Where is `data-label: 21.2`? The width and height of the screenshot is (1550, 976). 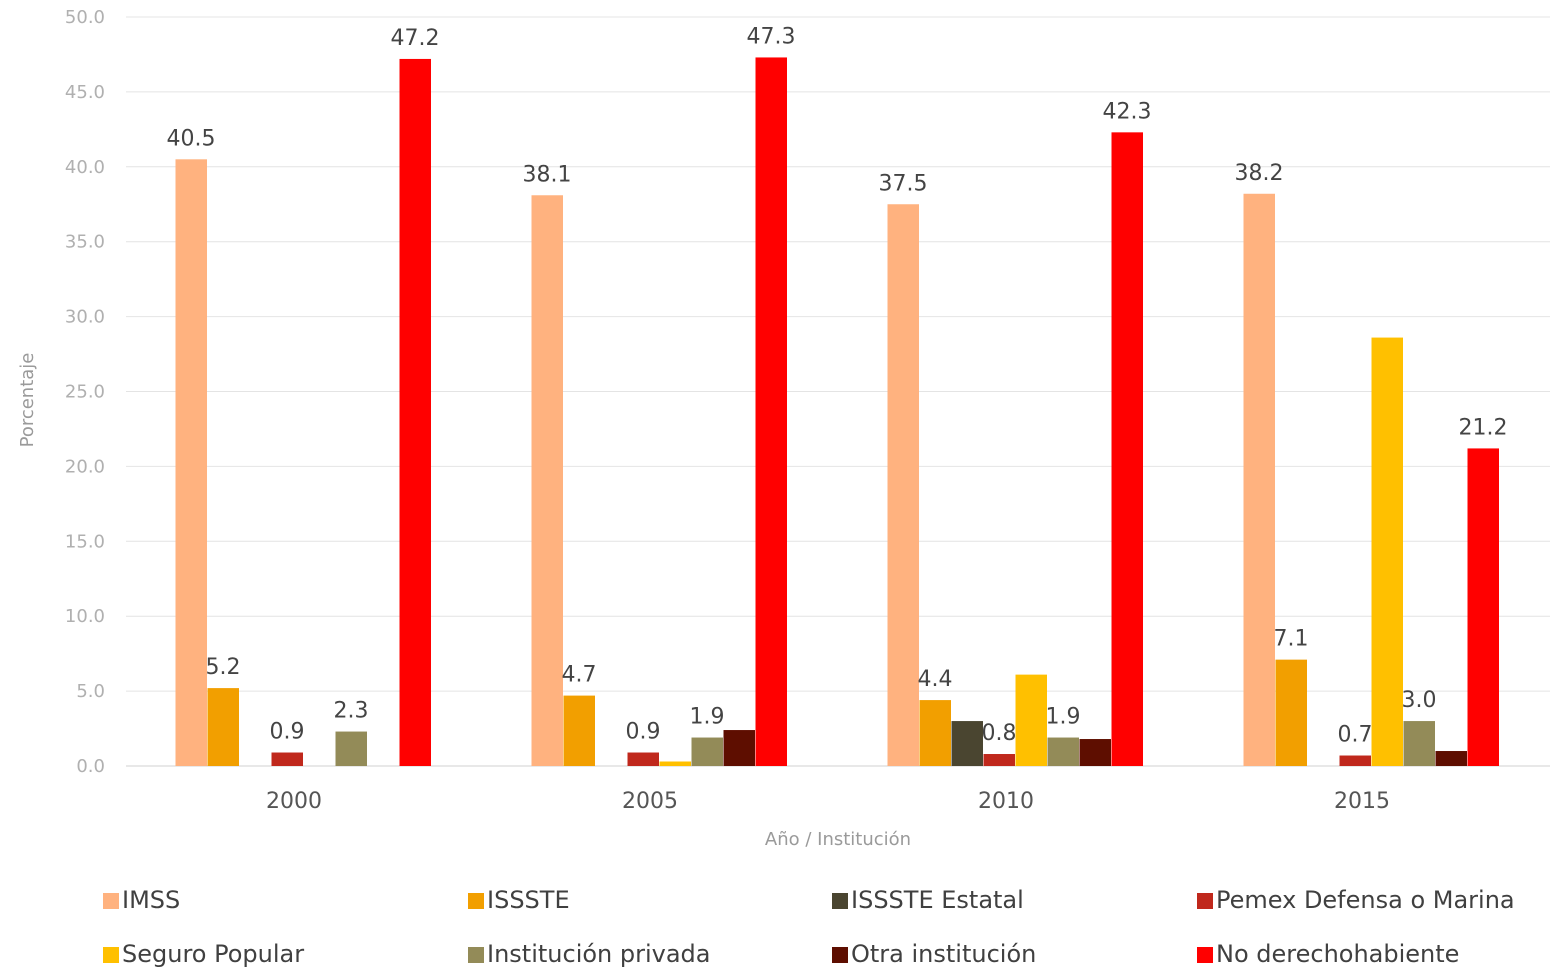 data-label: 21.2 is located at coordinates (1483, 427).